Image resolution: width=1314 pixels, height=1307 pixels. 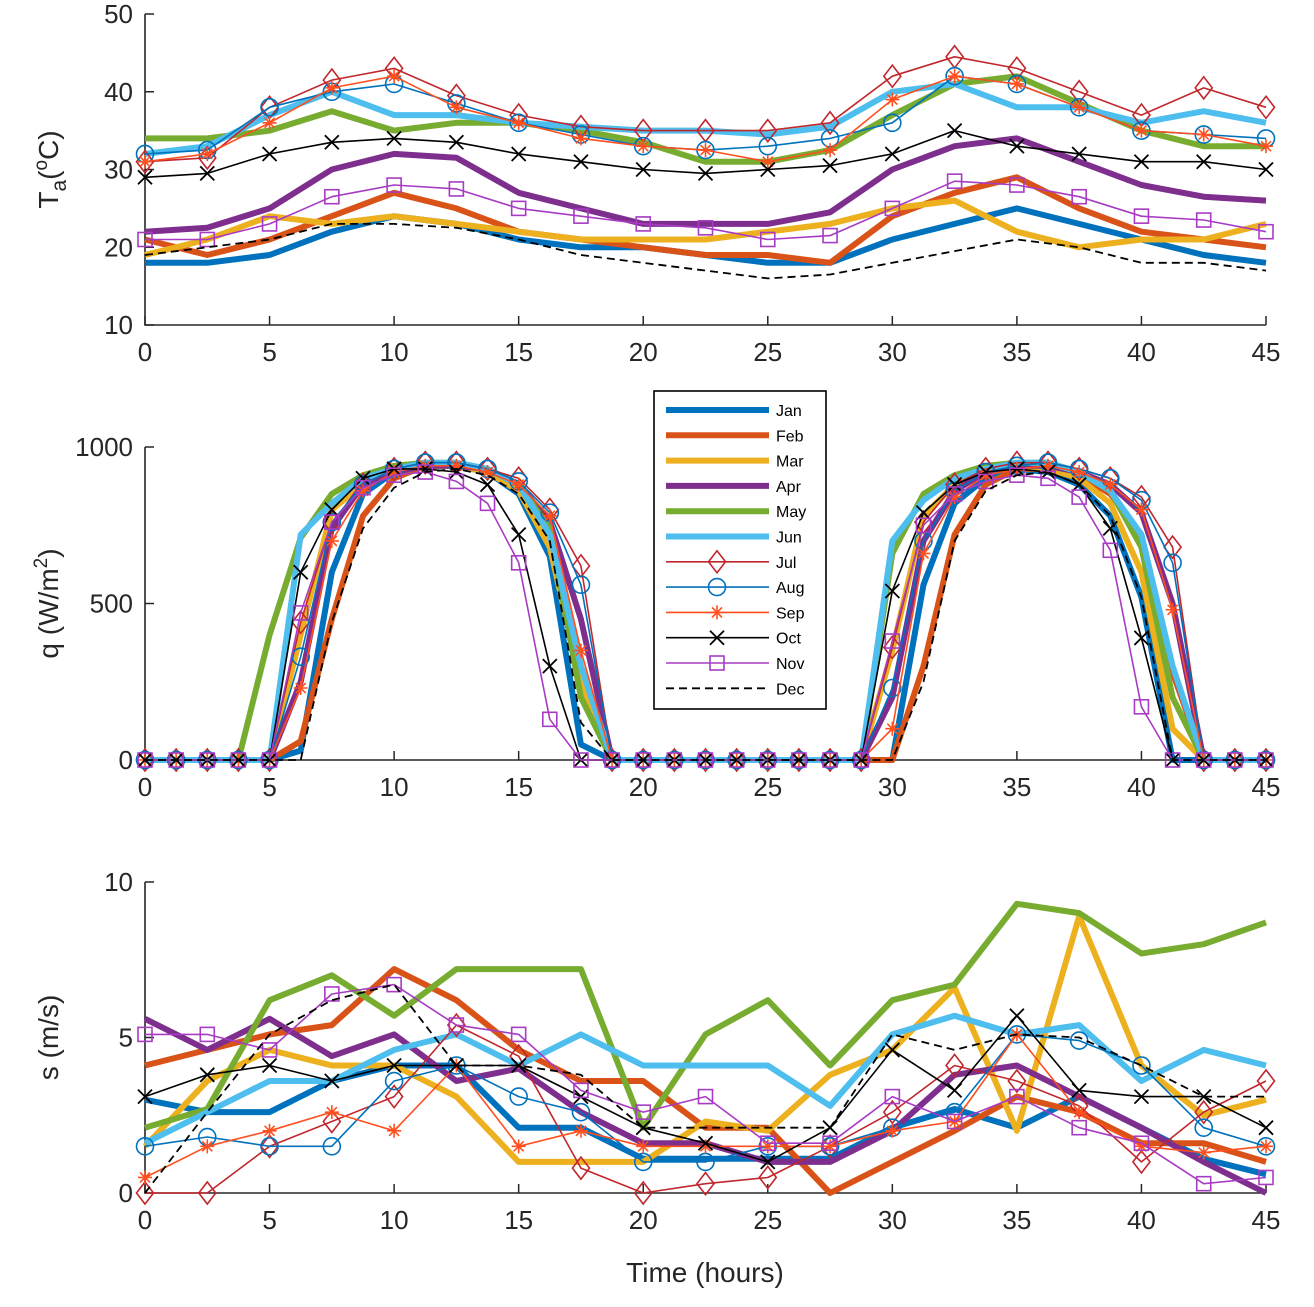 I want to click on x-tick-label: 45, so click(x=1266, y=787).